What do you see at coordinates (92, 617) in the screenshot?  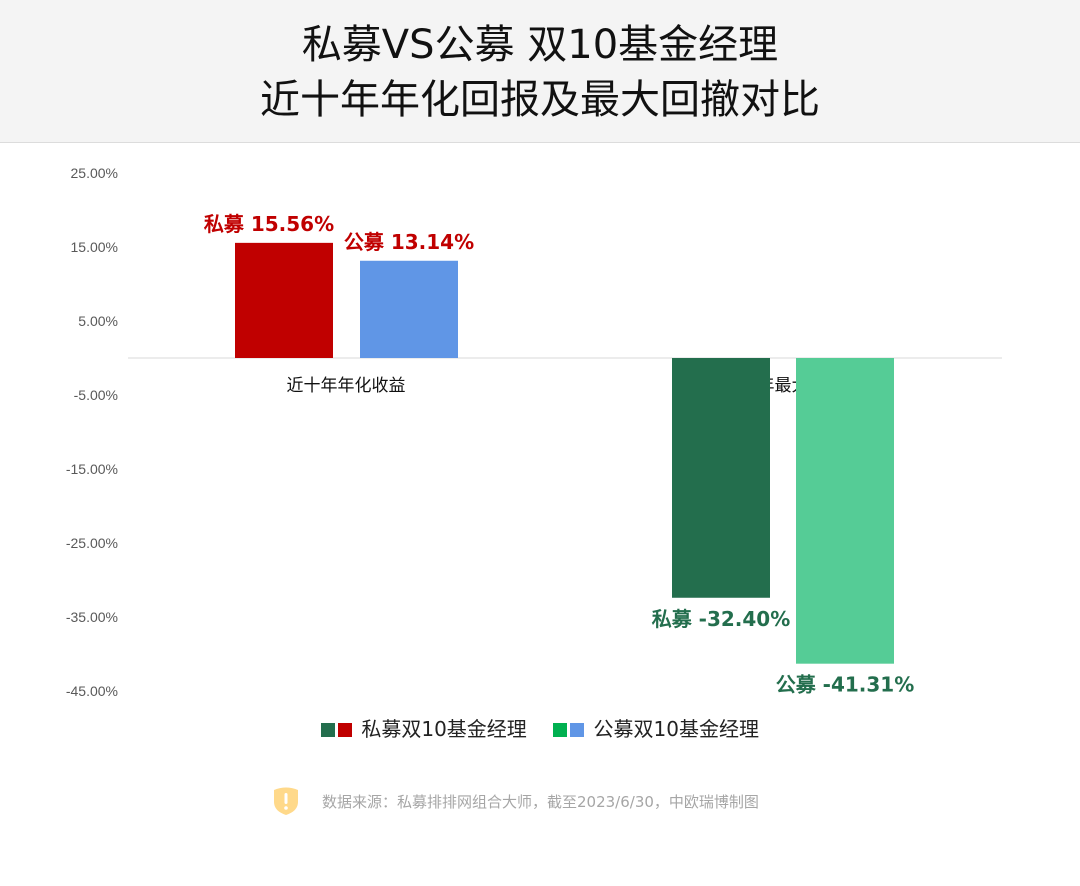 I see `y-tick-label: -35.00%` at bounding box center [92, 617].